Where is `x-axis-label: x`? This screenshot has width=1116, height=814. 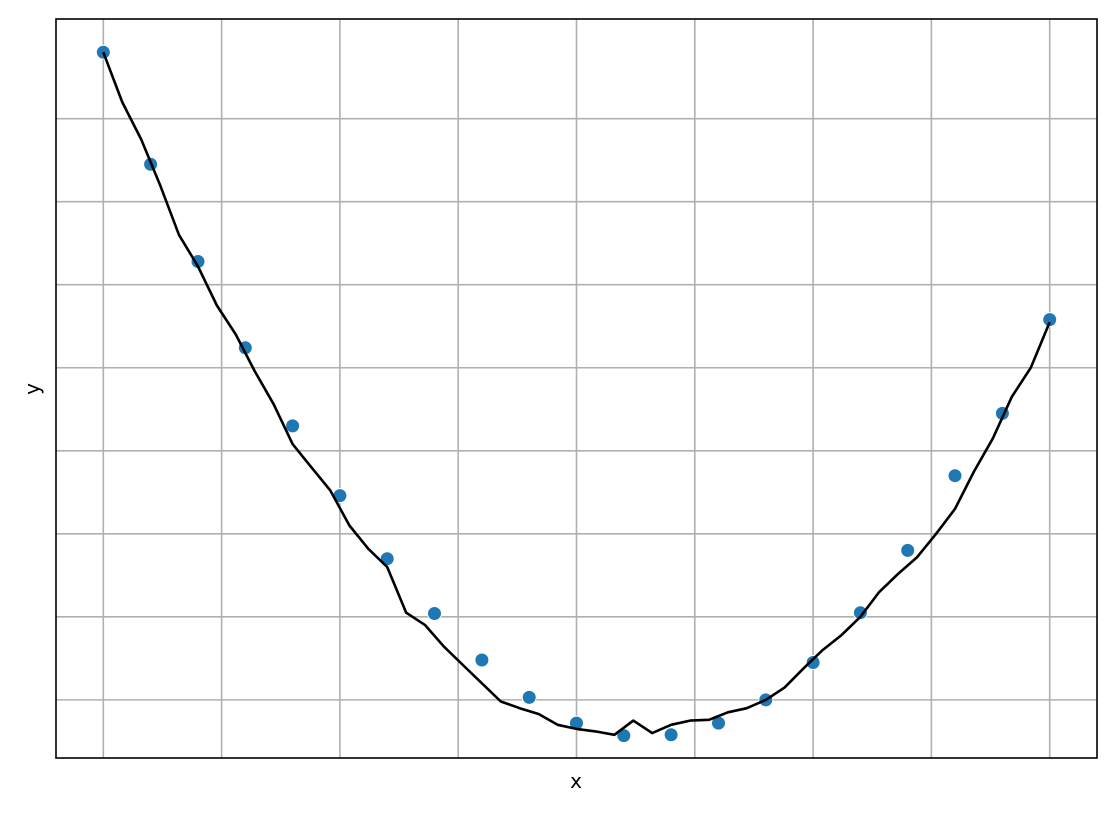
x-axis-label: x is located at coordinates (576, 781).